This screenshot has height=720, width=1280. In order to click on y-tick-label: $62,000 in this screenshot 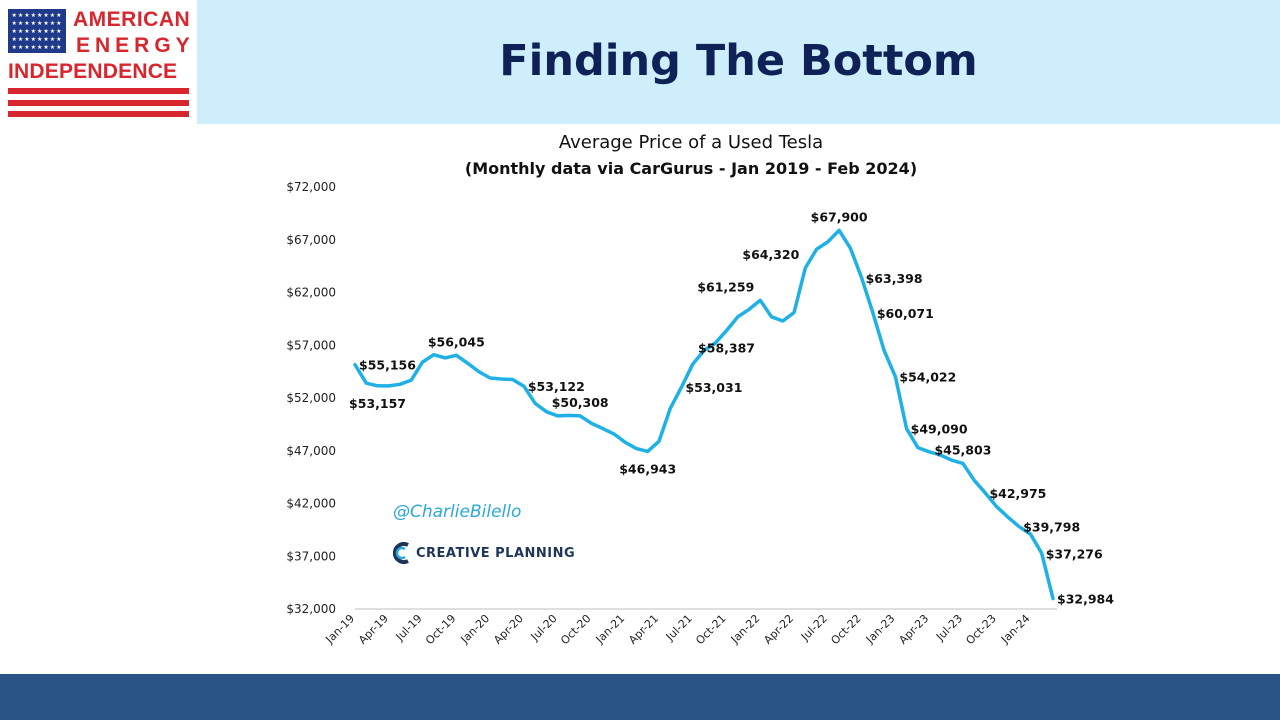, I will do `click(311, 293)`.